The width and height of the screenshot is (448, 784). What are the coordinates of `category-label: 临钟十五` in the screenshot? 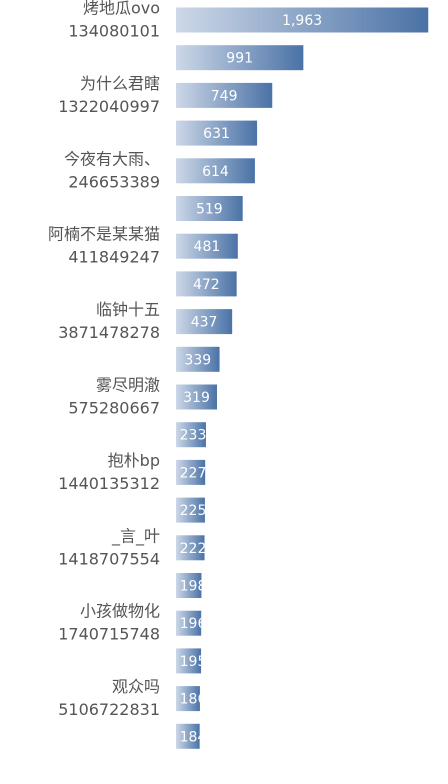 It's located at (128, 309).